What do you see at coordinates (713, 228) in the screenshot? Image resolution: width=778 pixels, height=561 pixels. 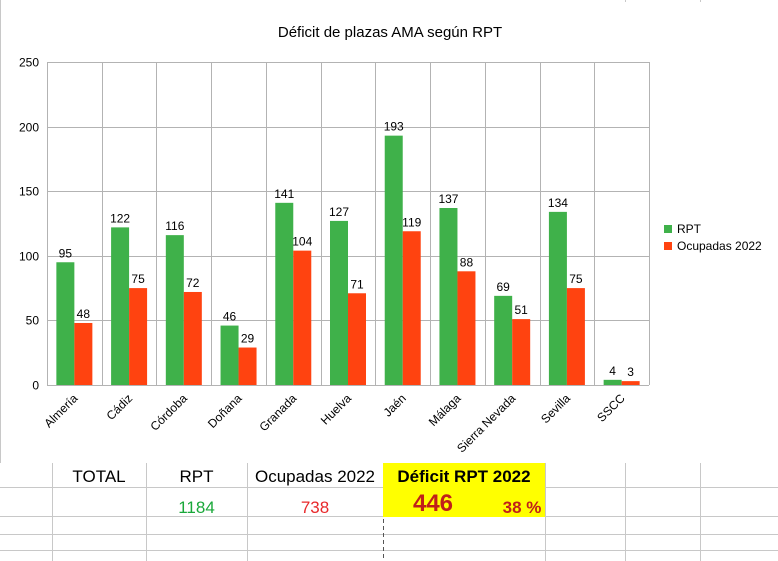 I see `legend-item-rpt: RPT` at bounding box center [713, 228].